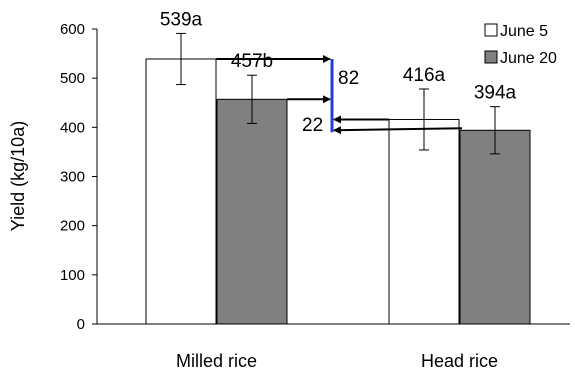  What do you see at coordinates (72, 127) in the screenshot?
I see `y-tick-label: 400` at bounding box center [72, 127].